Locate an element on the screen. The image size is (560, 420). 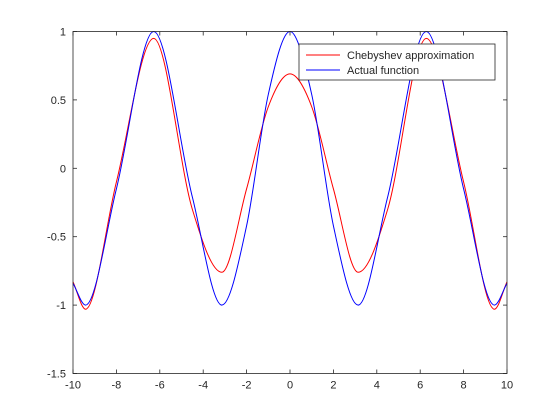
legend-label-chebyshev: Chebyshev approximation is located at coordinates (410, 56).